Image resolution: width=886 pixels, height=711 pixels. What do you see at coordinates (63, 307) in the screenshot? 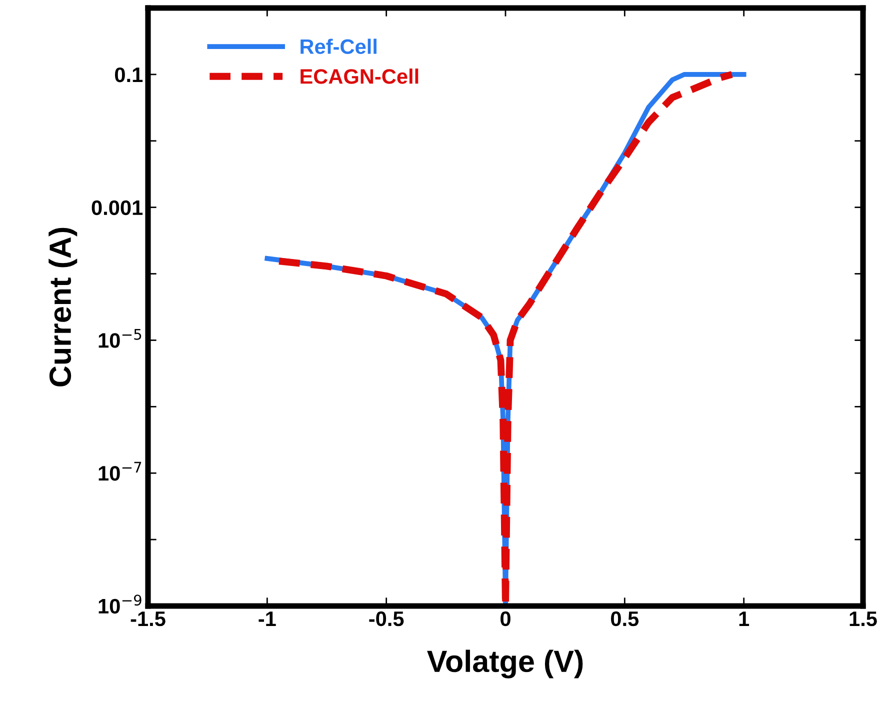
I see `y-axis-title: Current (A)` at bounding box center [63, 307].